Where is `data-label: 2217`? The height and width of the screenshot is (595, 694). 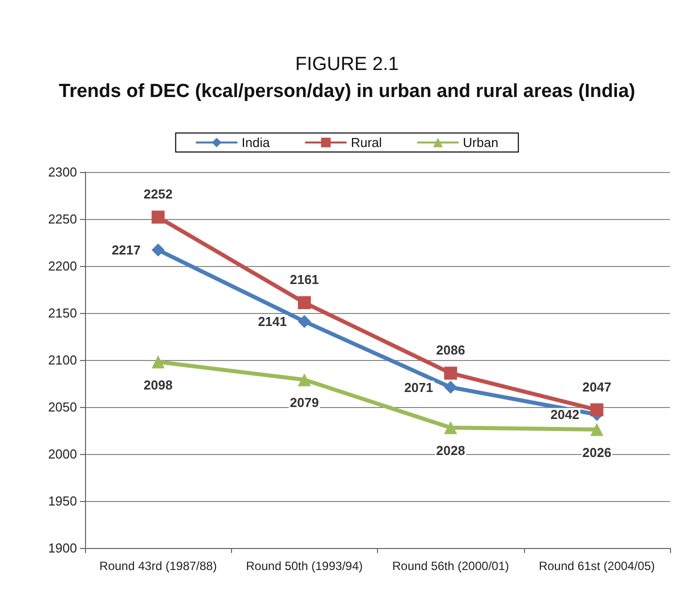
data-label: 2217 is located at coordinates (126, 250).